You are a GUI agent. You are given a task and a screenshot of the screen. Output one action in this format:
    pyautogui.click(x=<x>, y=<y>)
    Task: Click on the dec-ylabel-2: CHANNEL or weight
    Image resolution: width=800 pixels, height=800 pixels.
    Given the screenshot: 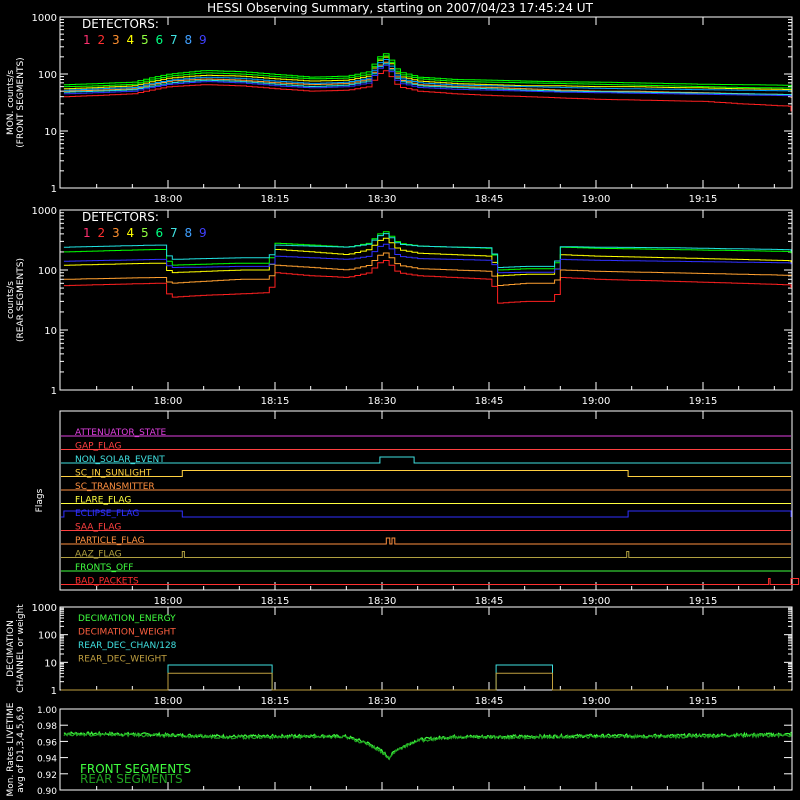 What is the action you would take?
    pyautogui.click(x=21, y=648)
    